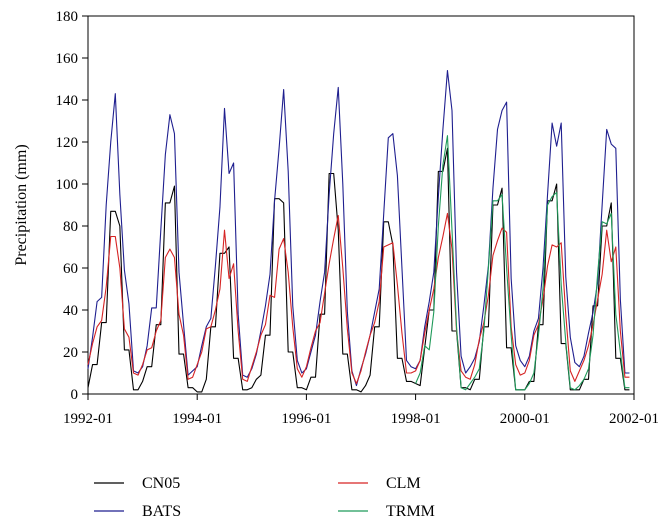 The image size is (658, 527). Describe the element at coordinates (410, 511) in the screenshot. I see `legend-label: TRMM` at that location.